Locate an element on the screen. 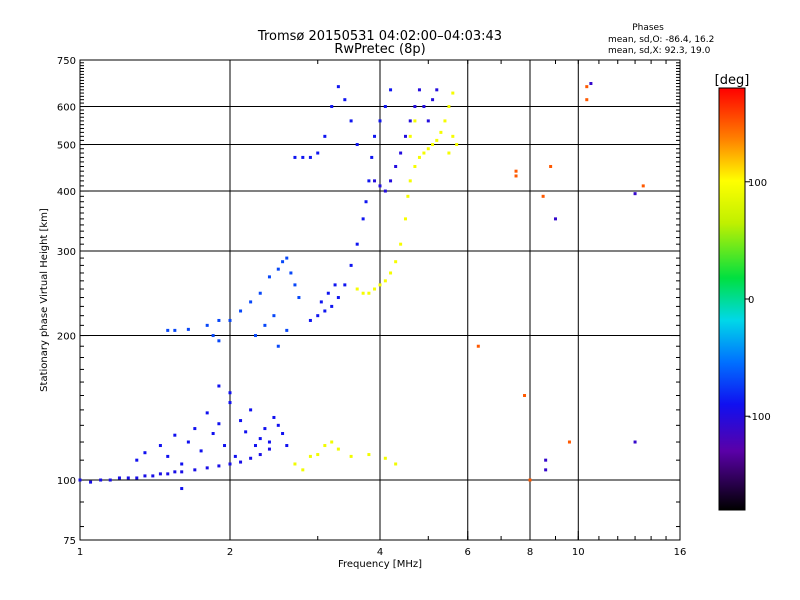 The height and width of the screenshot is (600, 800). colorbar-tick-label: 0 is located at coordinates (751, 300).